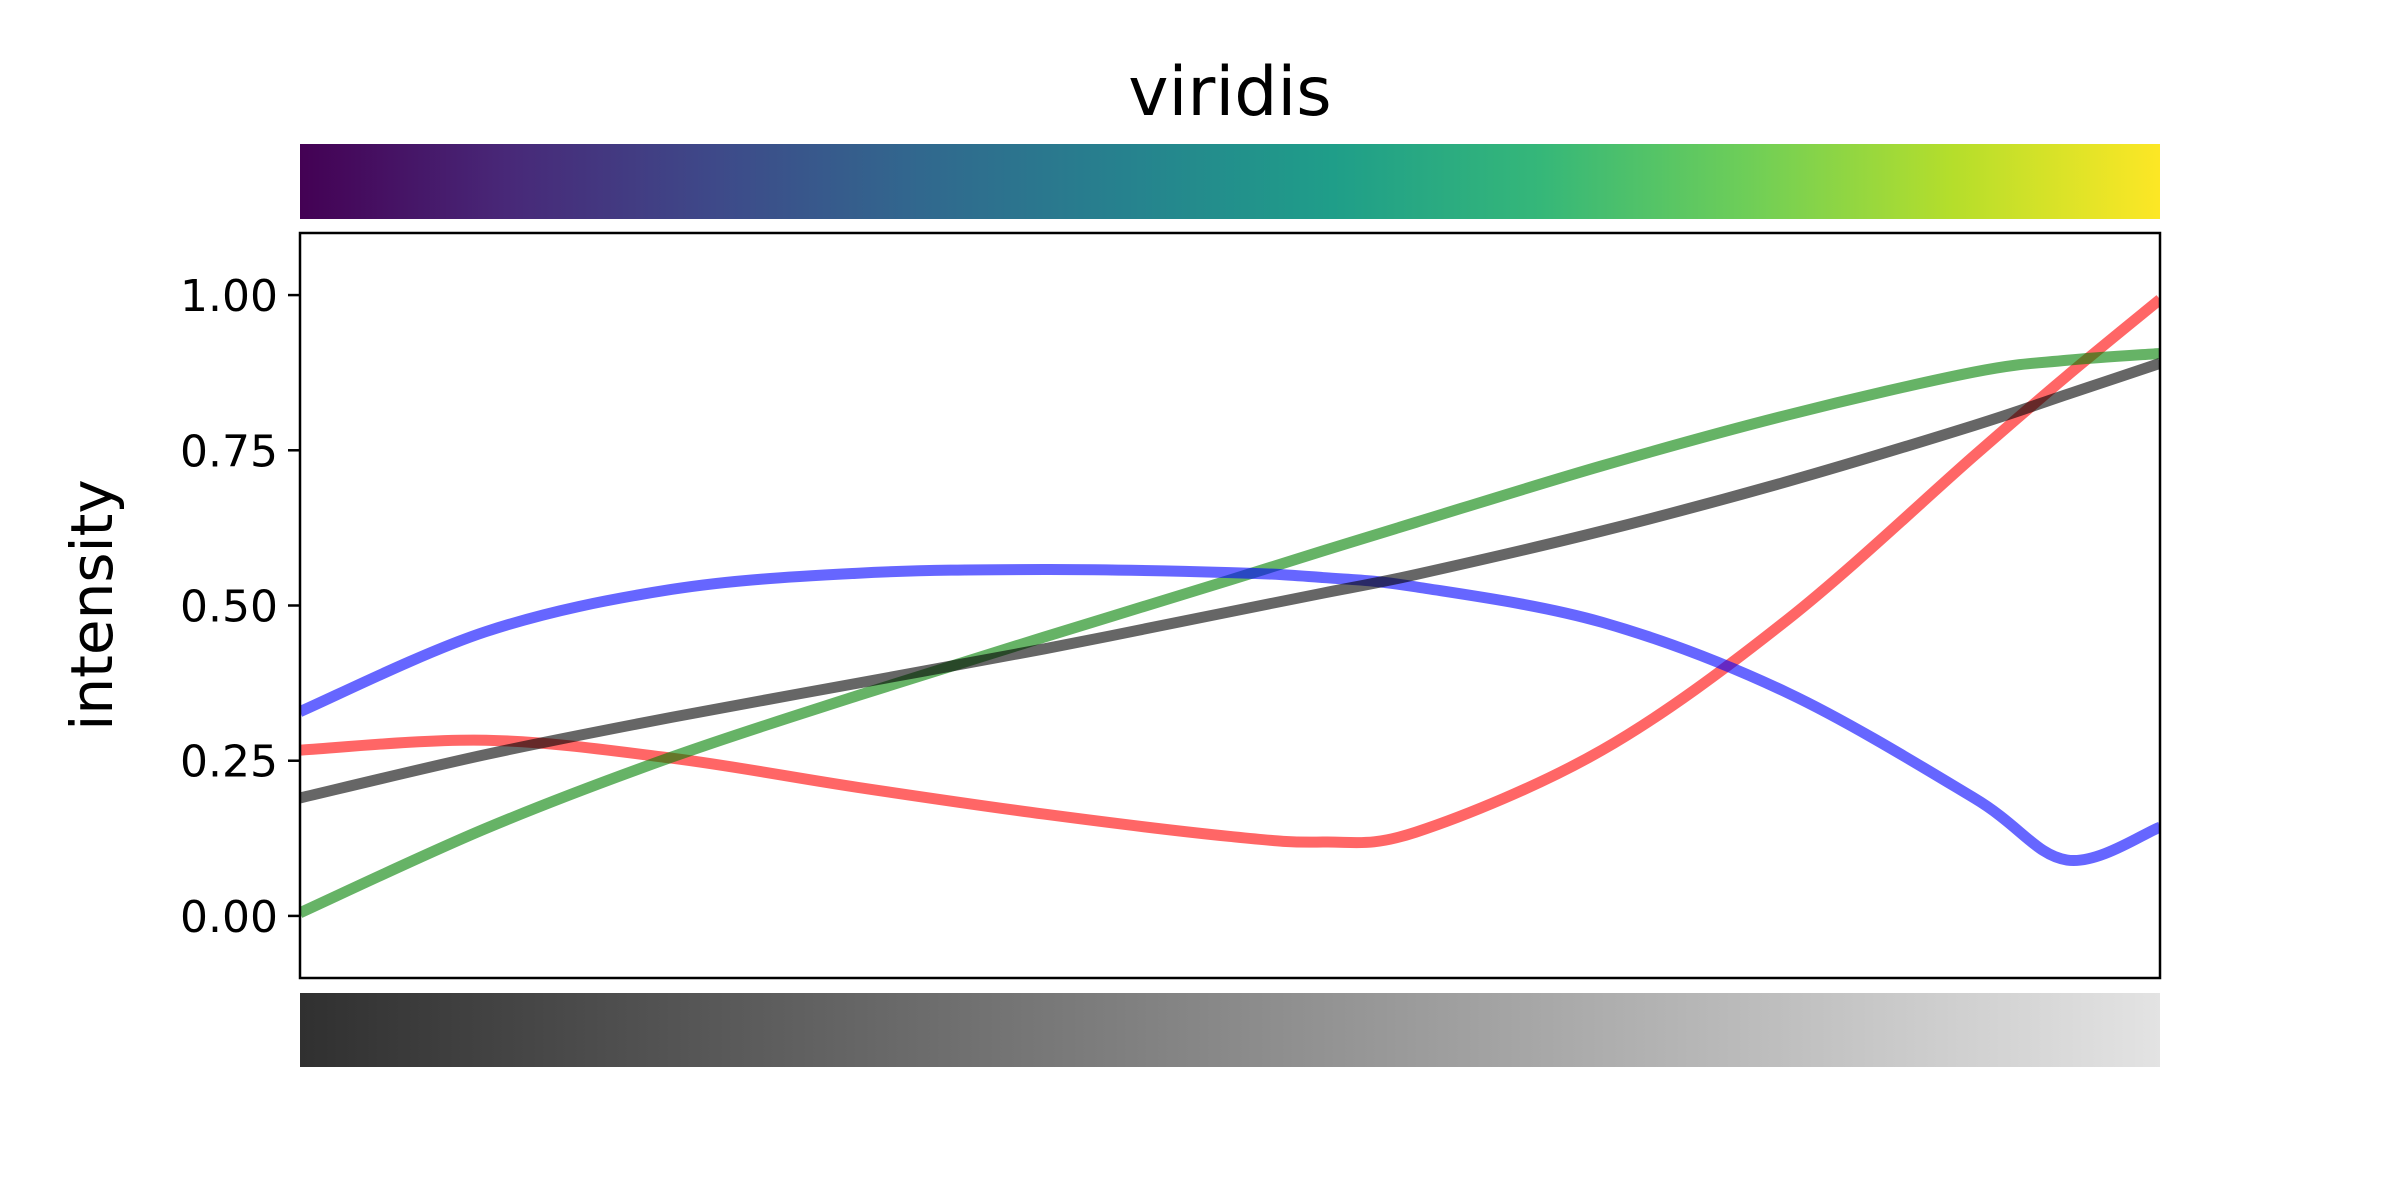 The width and height of the screenshot is (2400, 1200). Describe the element at coordinates (1230, 1030) in the screenshot. I see `colorbar-bottom` at that location.